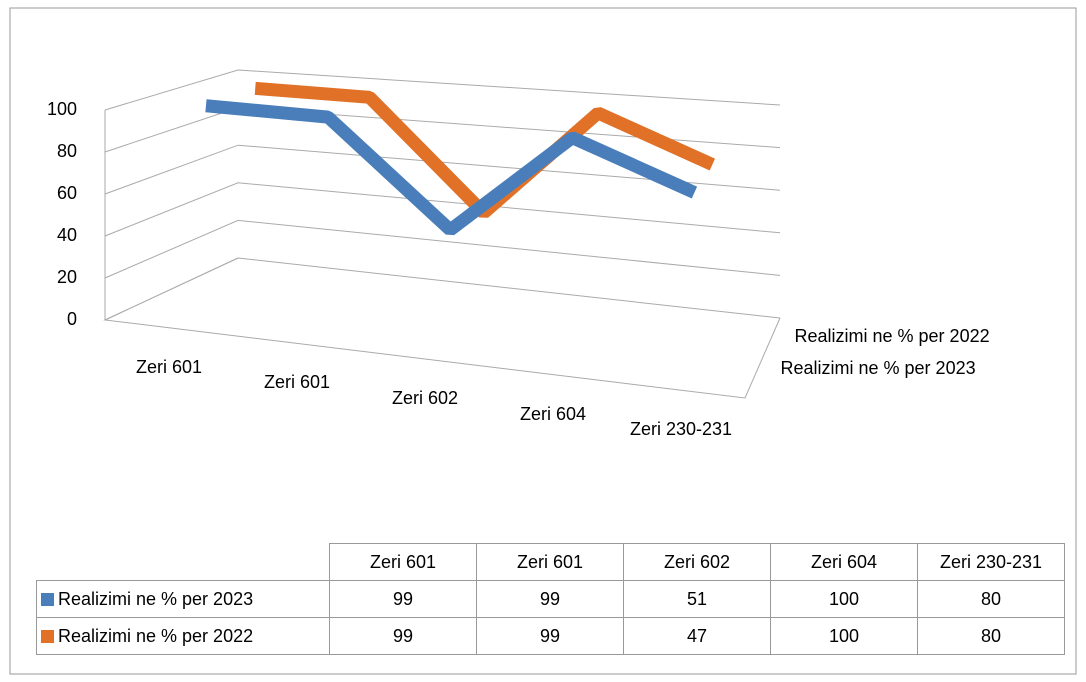  What do you see at coordinates (67, 151) in the screenshot?
I see `y-tick-label: 80` at bounding box center [67, 151].